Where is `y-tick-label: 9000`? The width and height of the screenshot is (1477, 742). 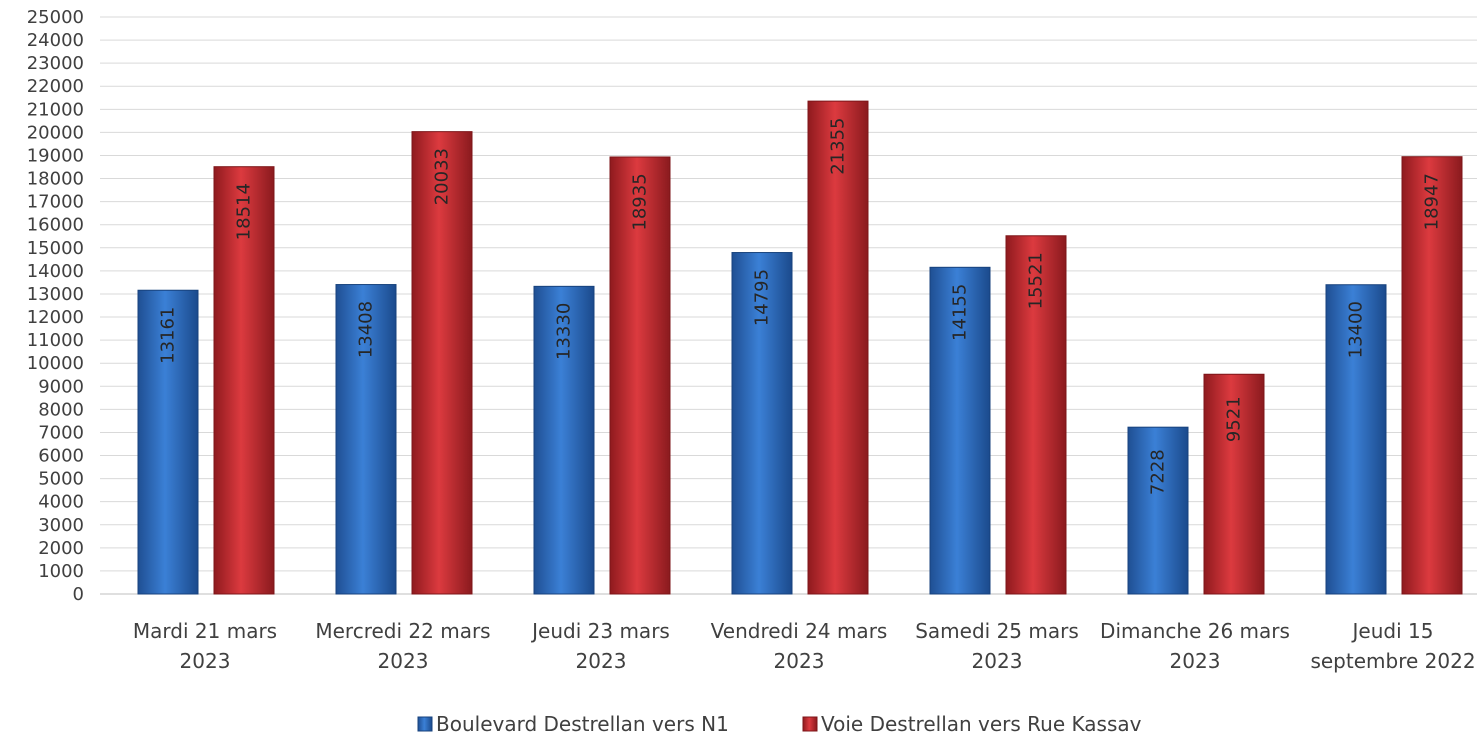
y-tick-label: 9000 is located at coordinates (61, 386).